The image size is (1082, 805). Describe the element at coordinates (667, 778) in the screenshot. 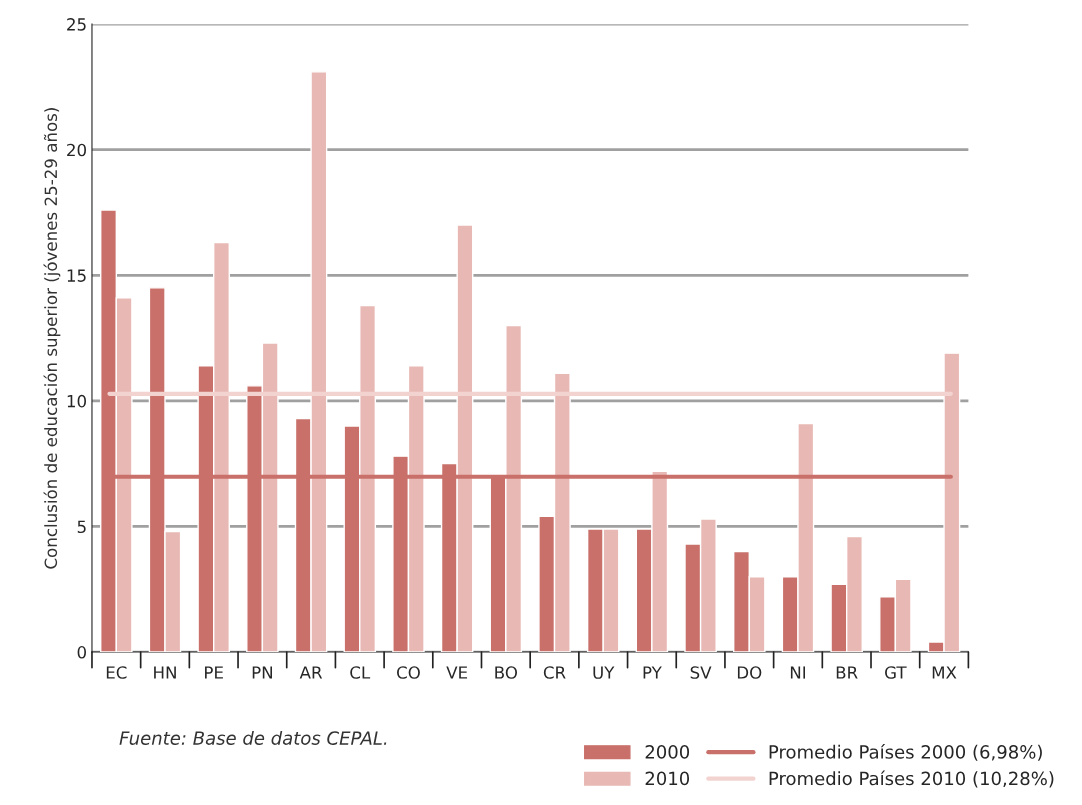

I see `legend-label: 2010` at that location.